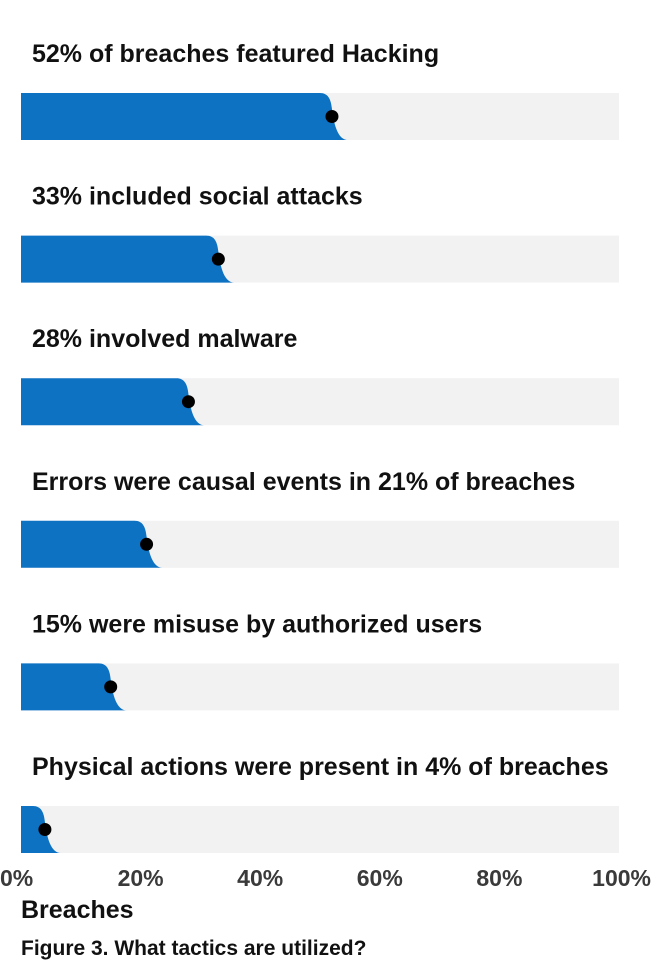  I want to click on x-tick-label: 0%, so click(16, 878).